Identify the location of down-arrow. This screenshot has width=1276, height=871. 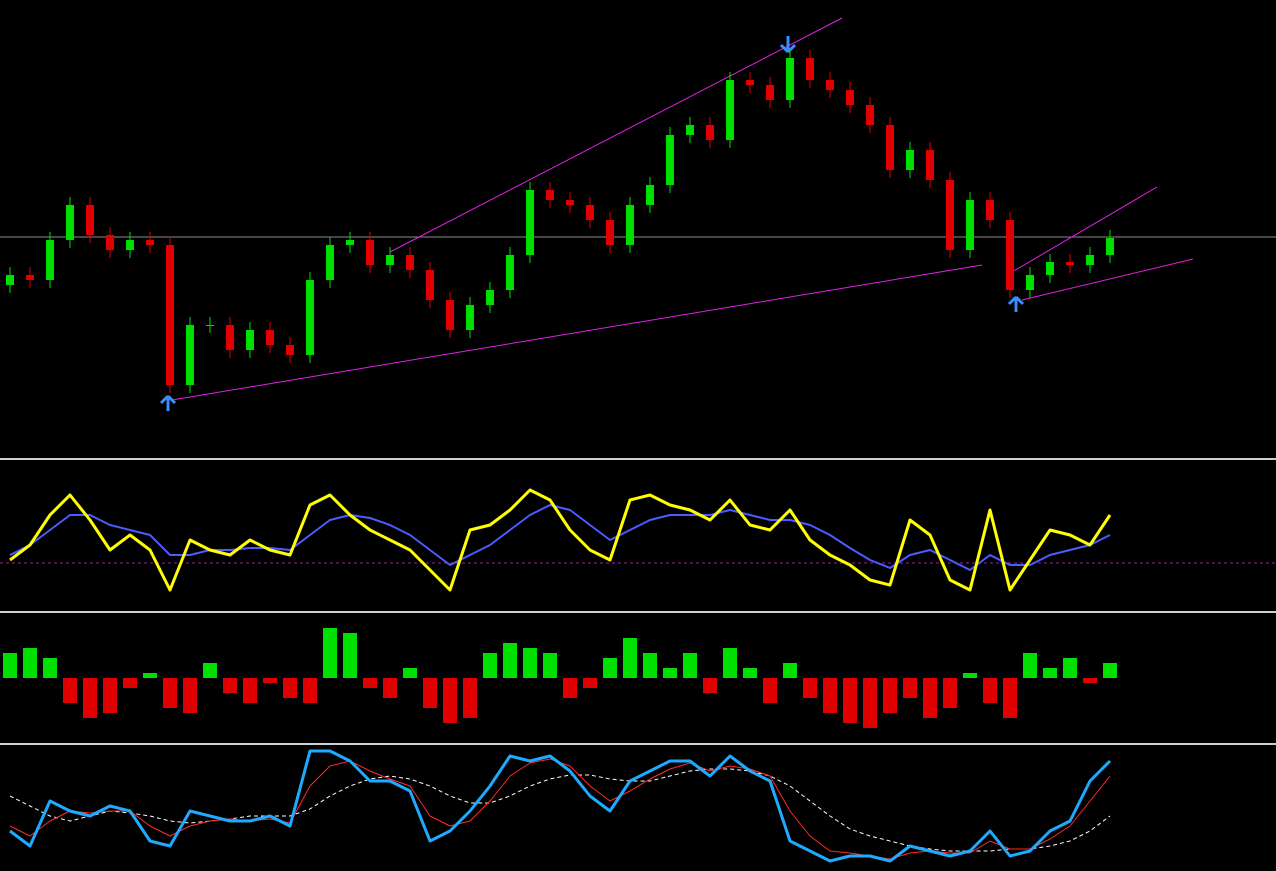
(788, 45).